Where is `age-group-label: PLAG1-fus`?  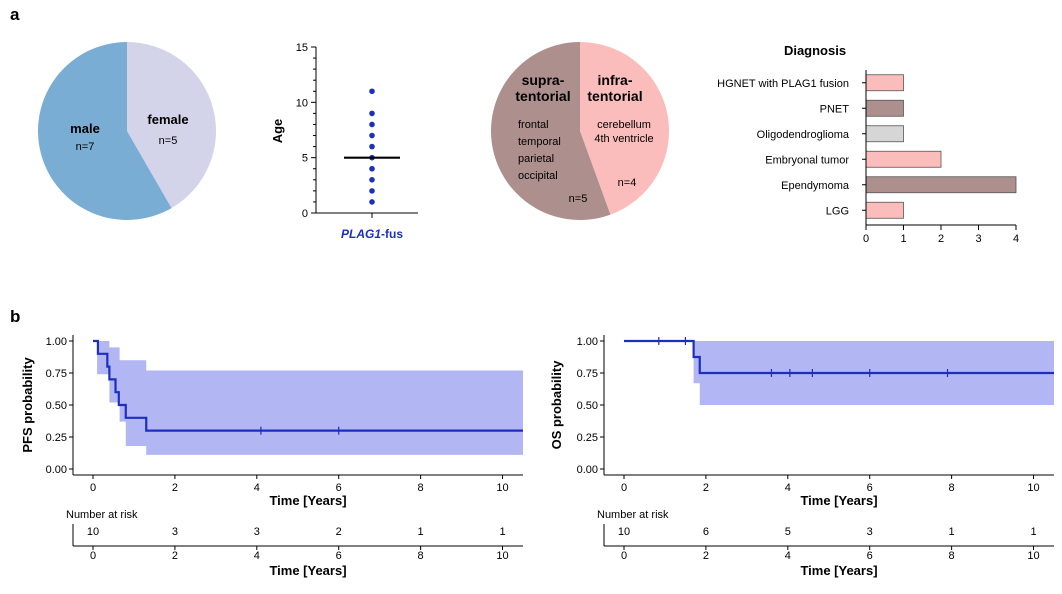 age-group-label: PLAG1-fus is located at coordinates (372, 234).